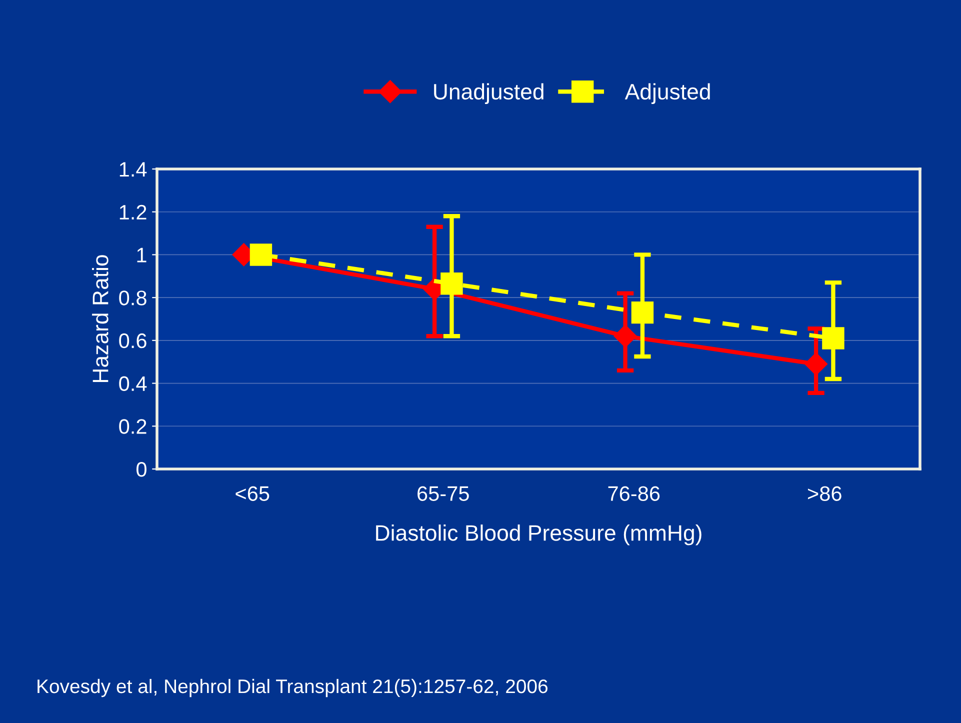 The height and width of the screenshot is (723, 961). I want to click on y-tick-label: 0, so click(141, 469).